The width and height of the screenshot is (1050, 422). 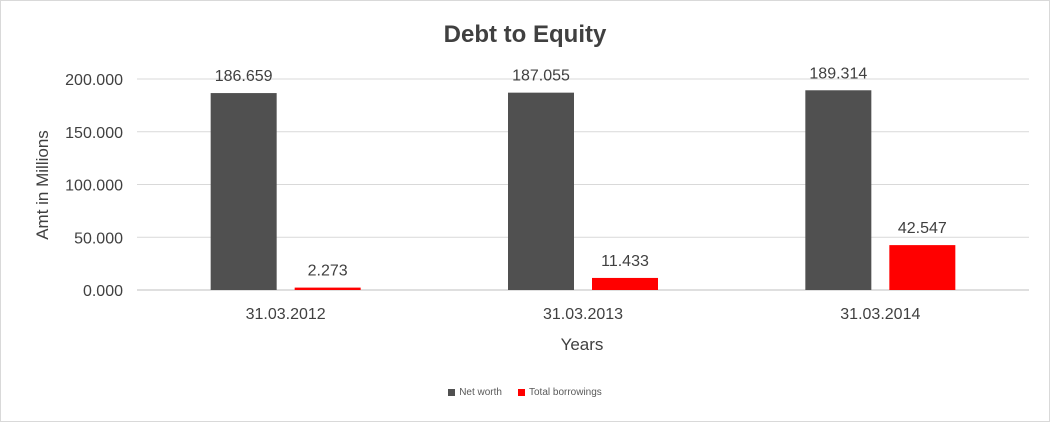 What do you see at coordinates (521, 392) in the screenshot?
I see `legend-swatch-total-borrowings` at bounding box center [521, 392].